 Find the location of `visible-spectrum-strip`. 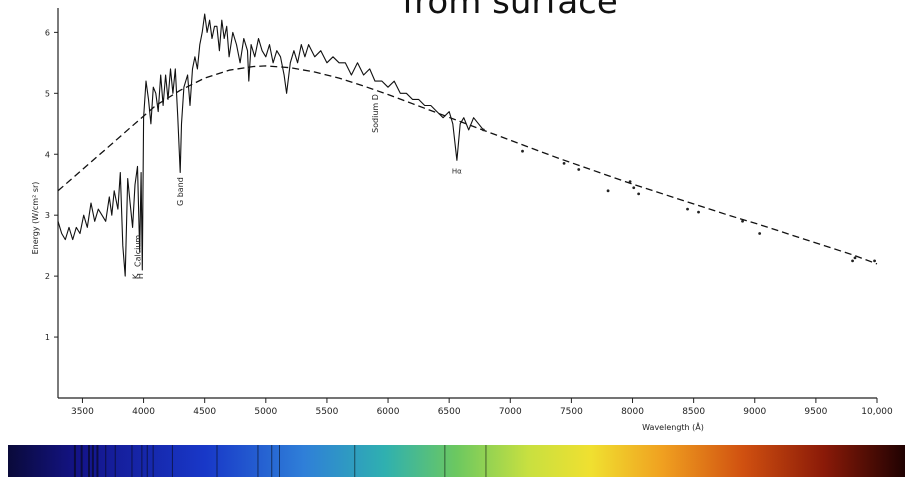

visible-spectrum-strip is located at coordinates (456, 461).